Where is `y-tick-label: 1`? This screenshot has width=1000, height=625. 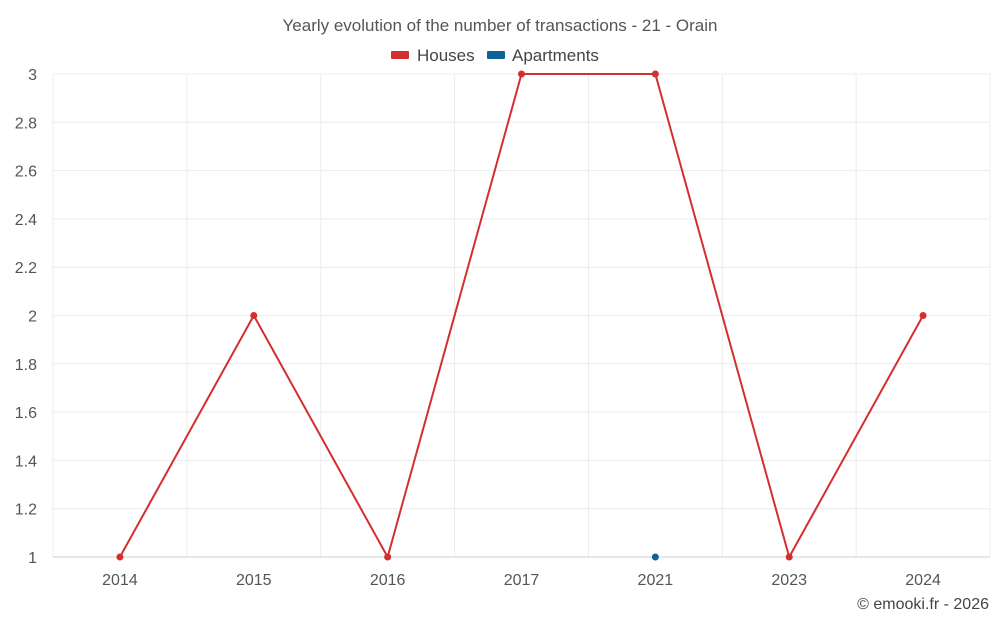 y-tick-label: 1 is located at coordinates (32, 558).